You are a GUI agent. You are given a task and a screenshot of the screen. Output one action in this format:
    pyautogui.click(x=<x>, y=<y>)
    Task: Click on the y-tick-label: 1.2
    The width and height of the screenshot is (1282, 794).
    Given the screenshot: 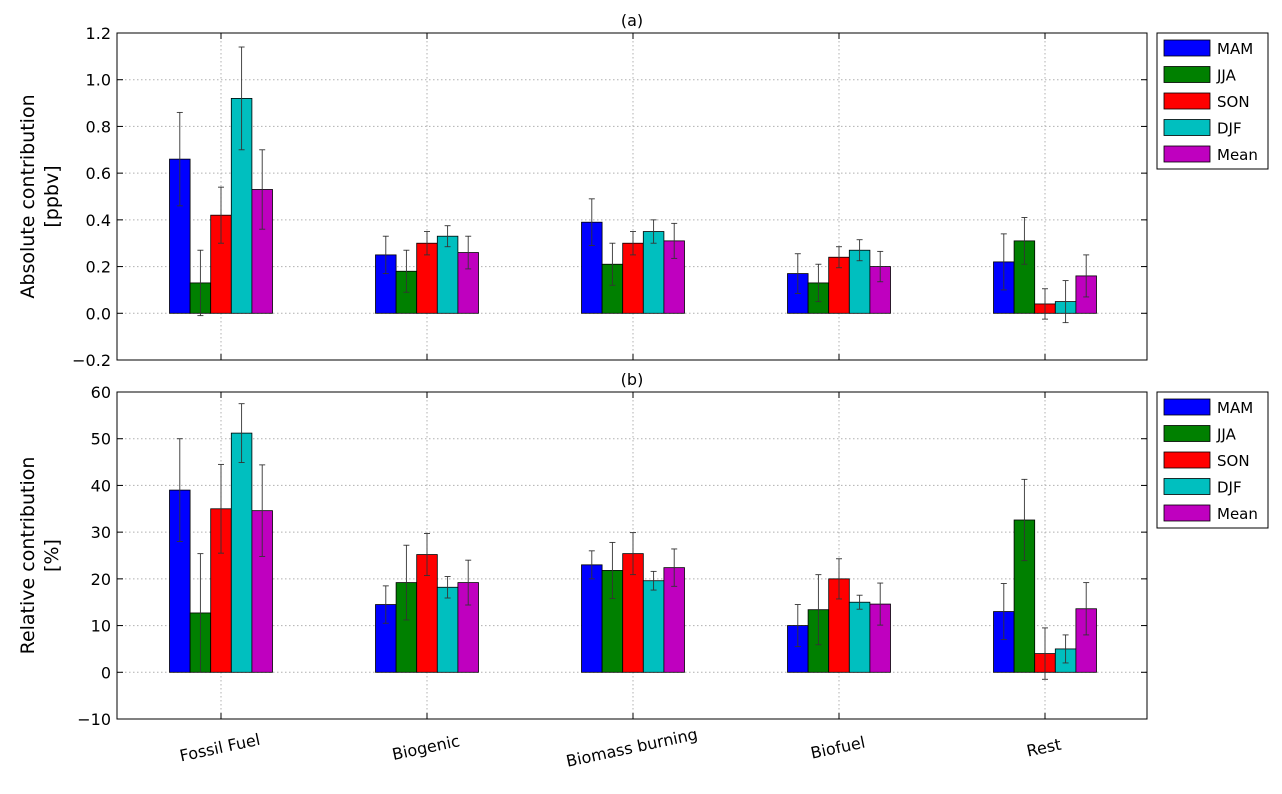 What is the action you would take?
    pyautogui.click(x=98, y=33)
    